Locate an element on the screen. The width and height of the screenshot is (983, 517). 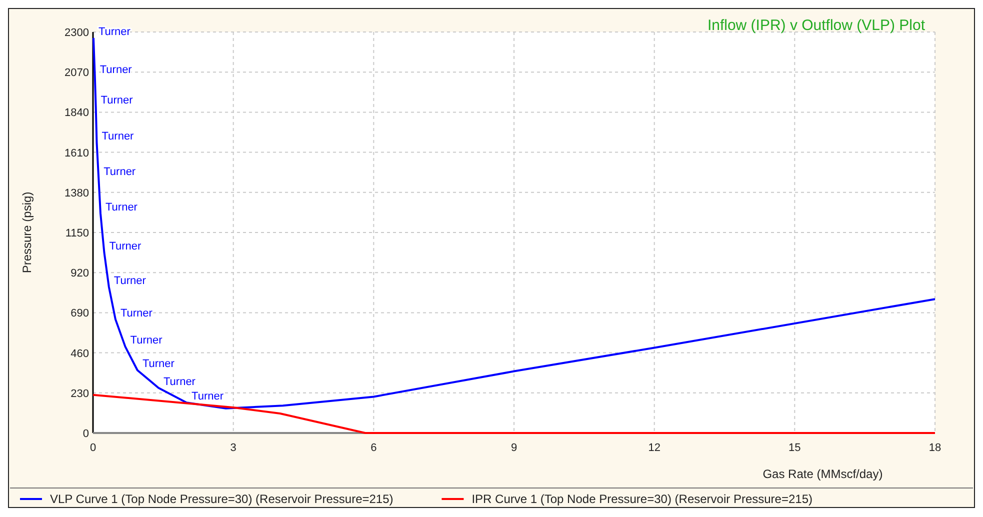
x-tick-label: 0 is located at coordinates (93, 448).